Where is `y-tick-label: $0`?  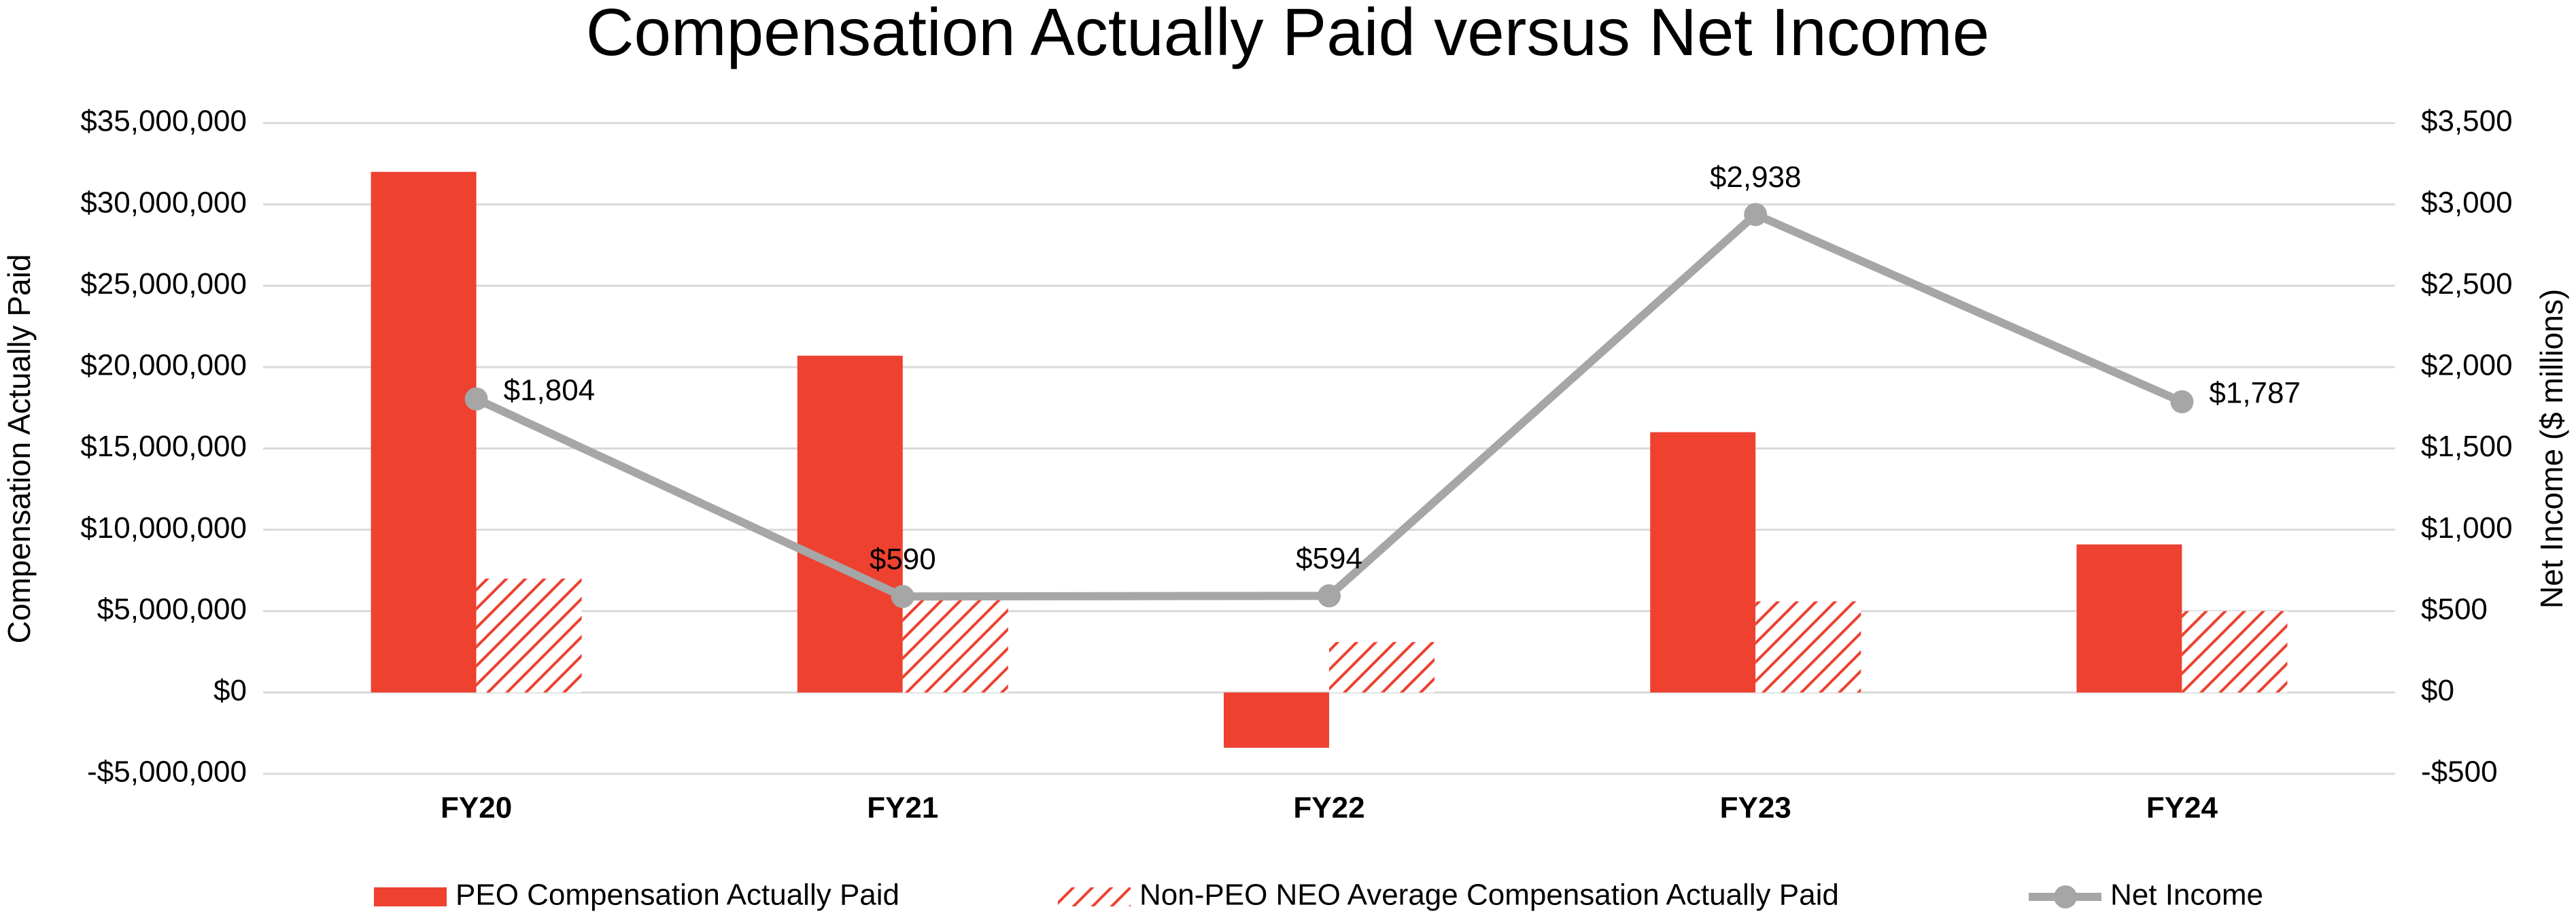
y-tick-label: $0 is located at coordinates (230, 690).